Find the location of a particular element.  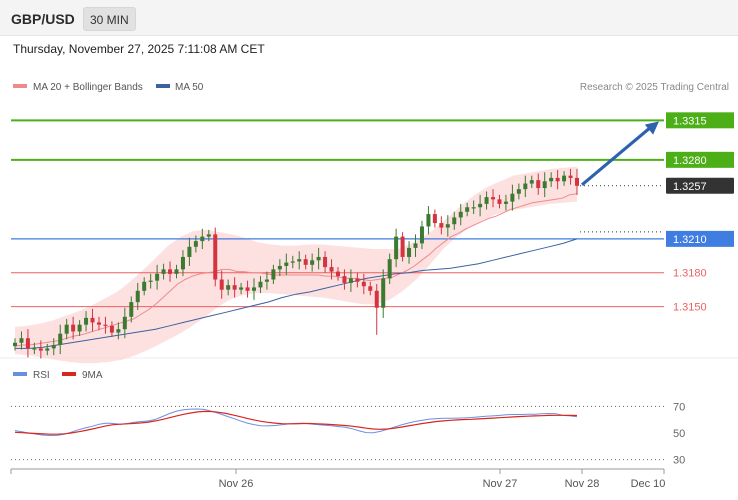

rsi-legend-swatch is located at coordinates (20, 374).